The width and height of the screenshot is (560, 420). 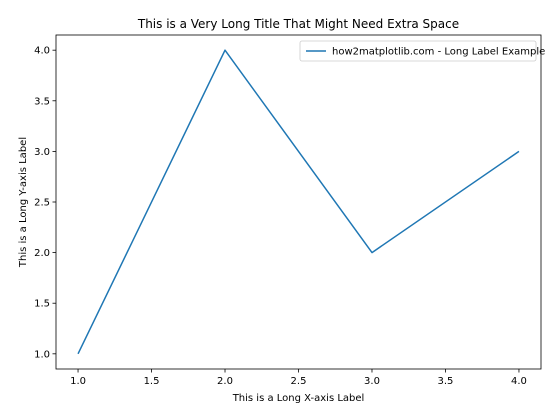 What do you see at coordinates (42, 203) in the screenshot?
I see `y-tick-label: 2.5` at bounding box center [42, 203].